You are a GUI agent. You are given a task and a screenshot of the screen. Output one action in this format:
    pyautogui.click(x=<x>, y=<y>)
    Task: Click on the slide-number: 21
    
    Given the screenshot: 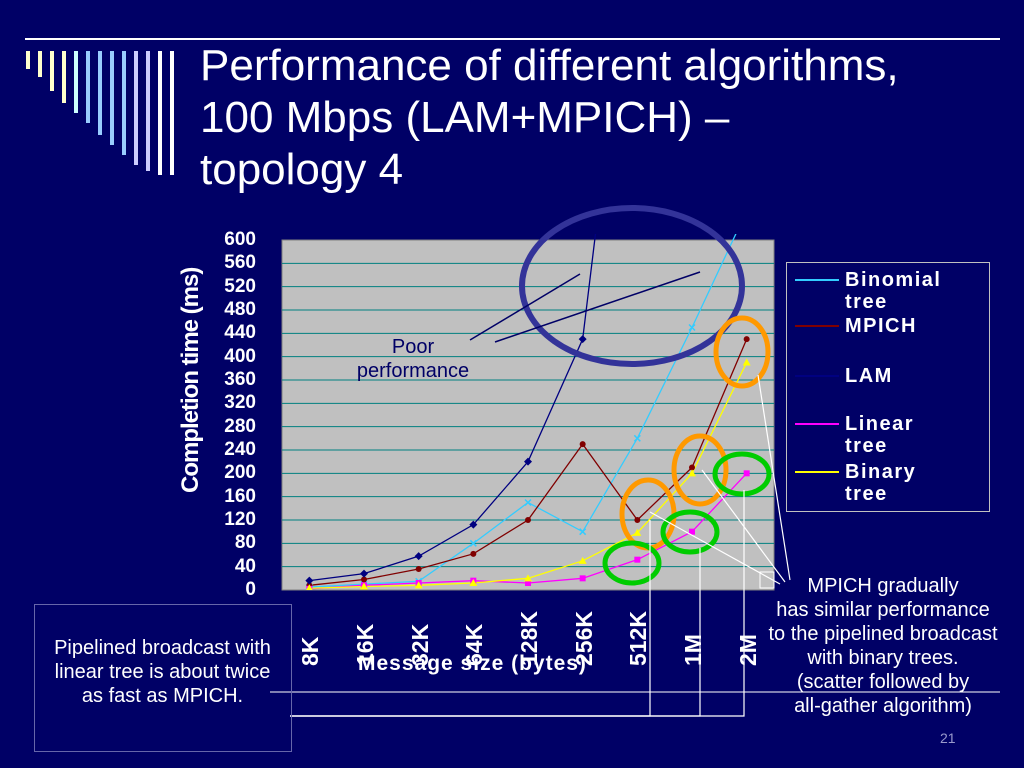 What is the action you would take?
    pyautogui.click(x=948, y=738)
    